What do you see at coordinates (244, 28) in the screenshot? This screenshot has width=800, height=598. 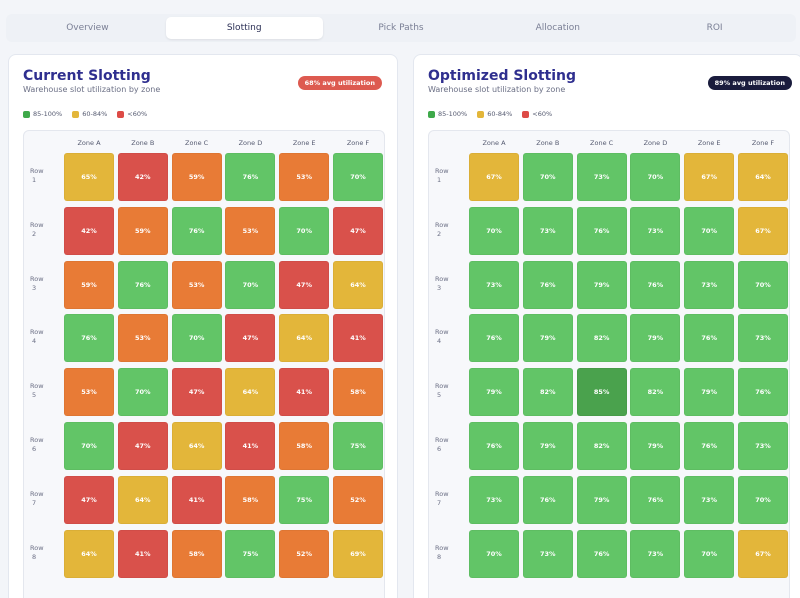 I see `tab-slotting: Slotting` at bounding box center [244, 28].